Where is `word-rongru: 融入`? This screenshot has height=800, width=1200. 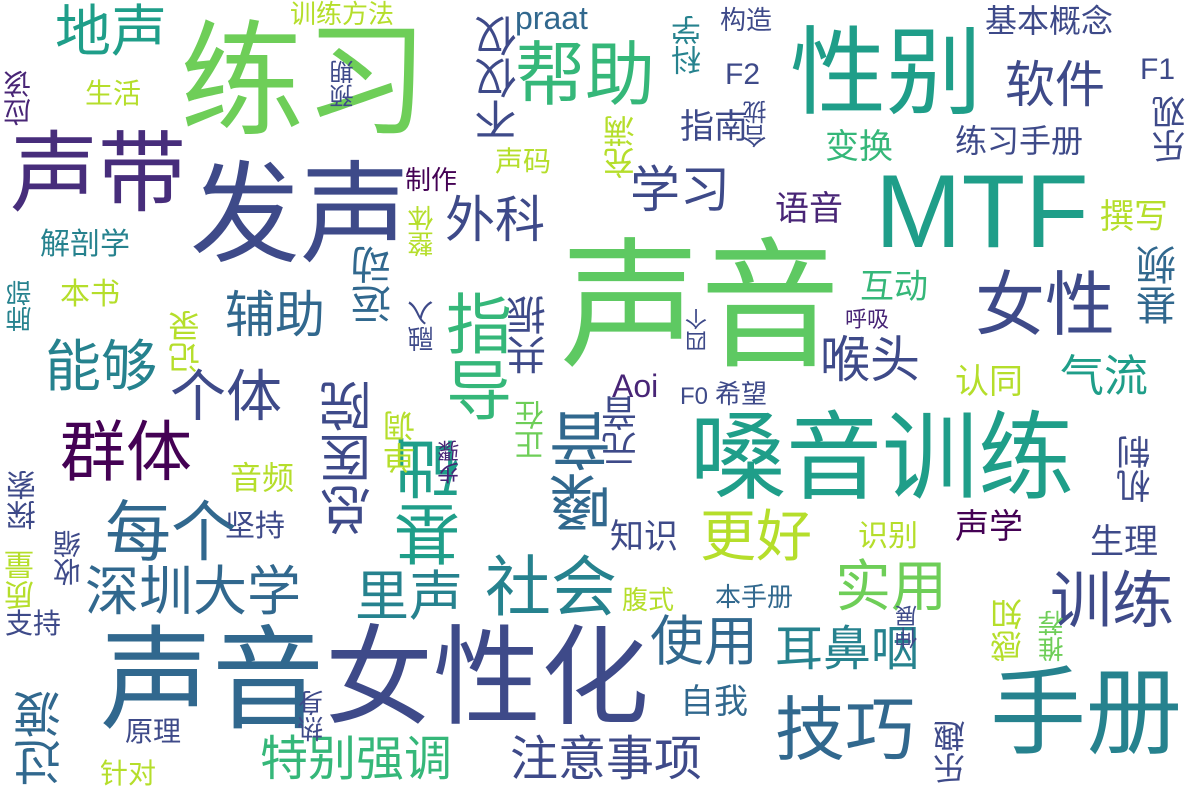
word-rongru: 融入 is located at coordinates (423, 326).